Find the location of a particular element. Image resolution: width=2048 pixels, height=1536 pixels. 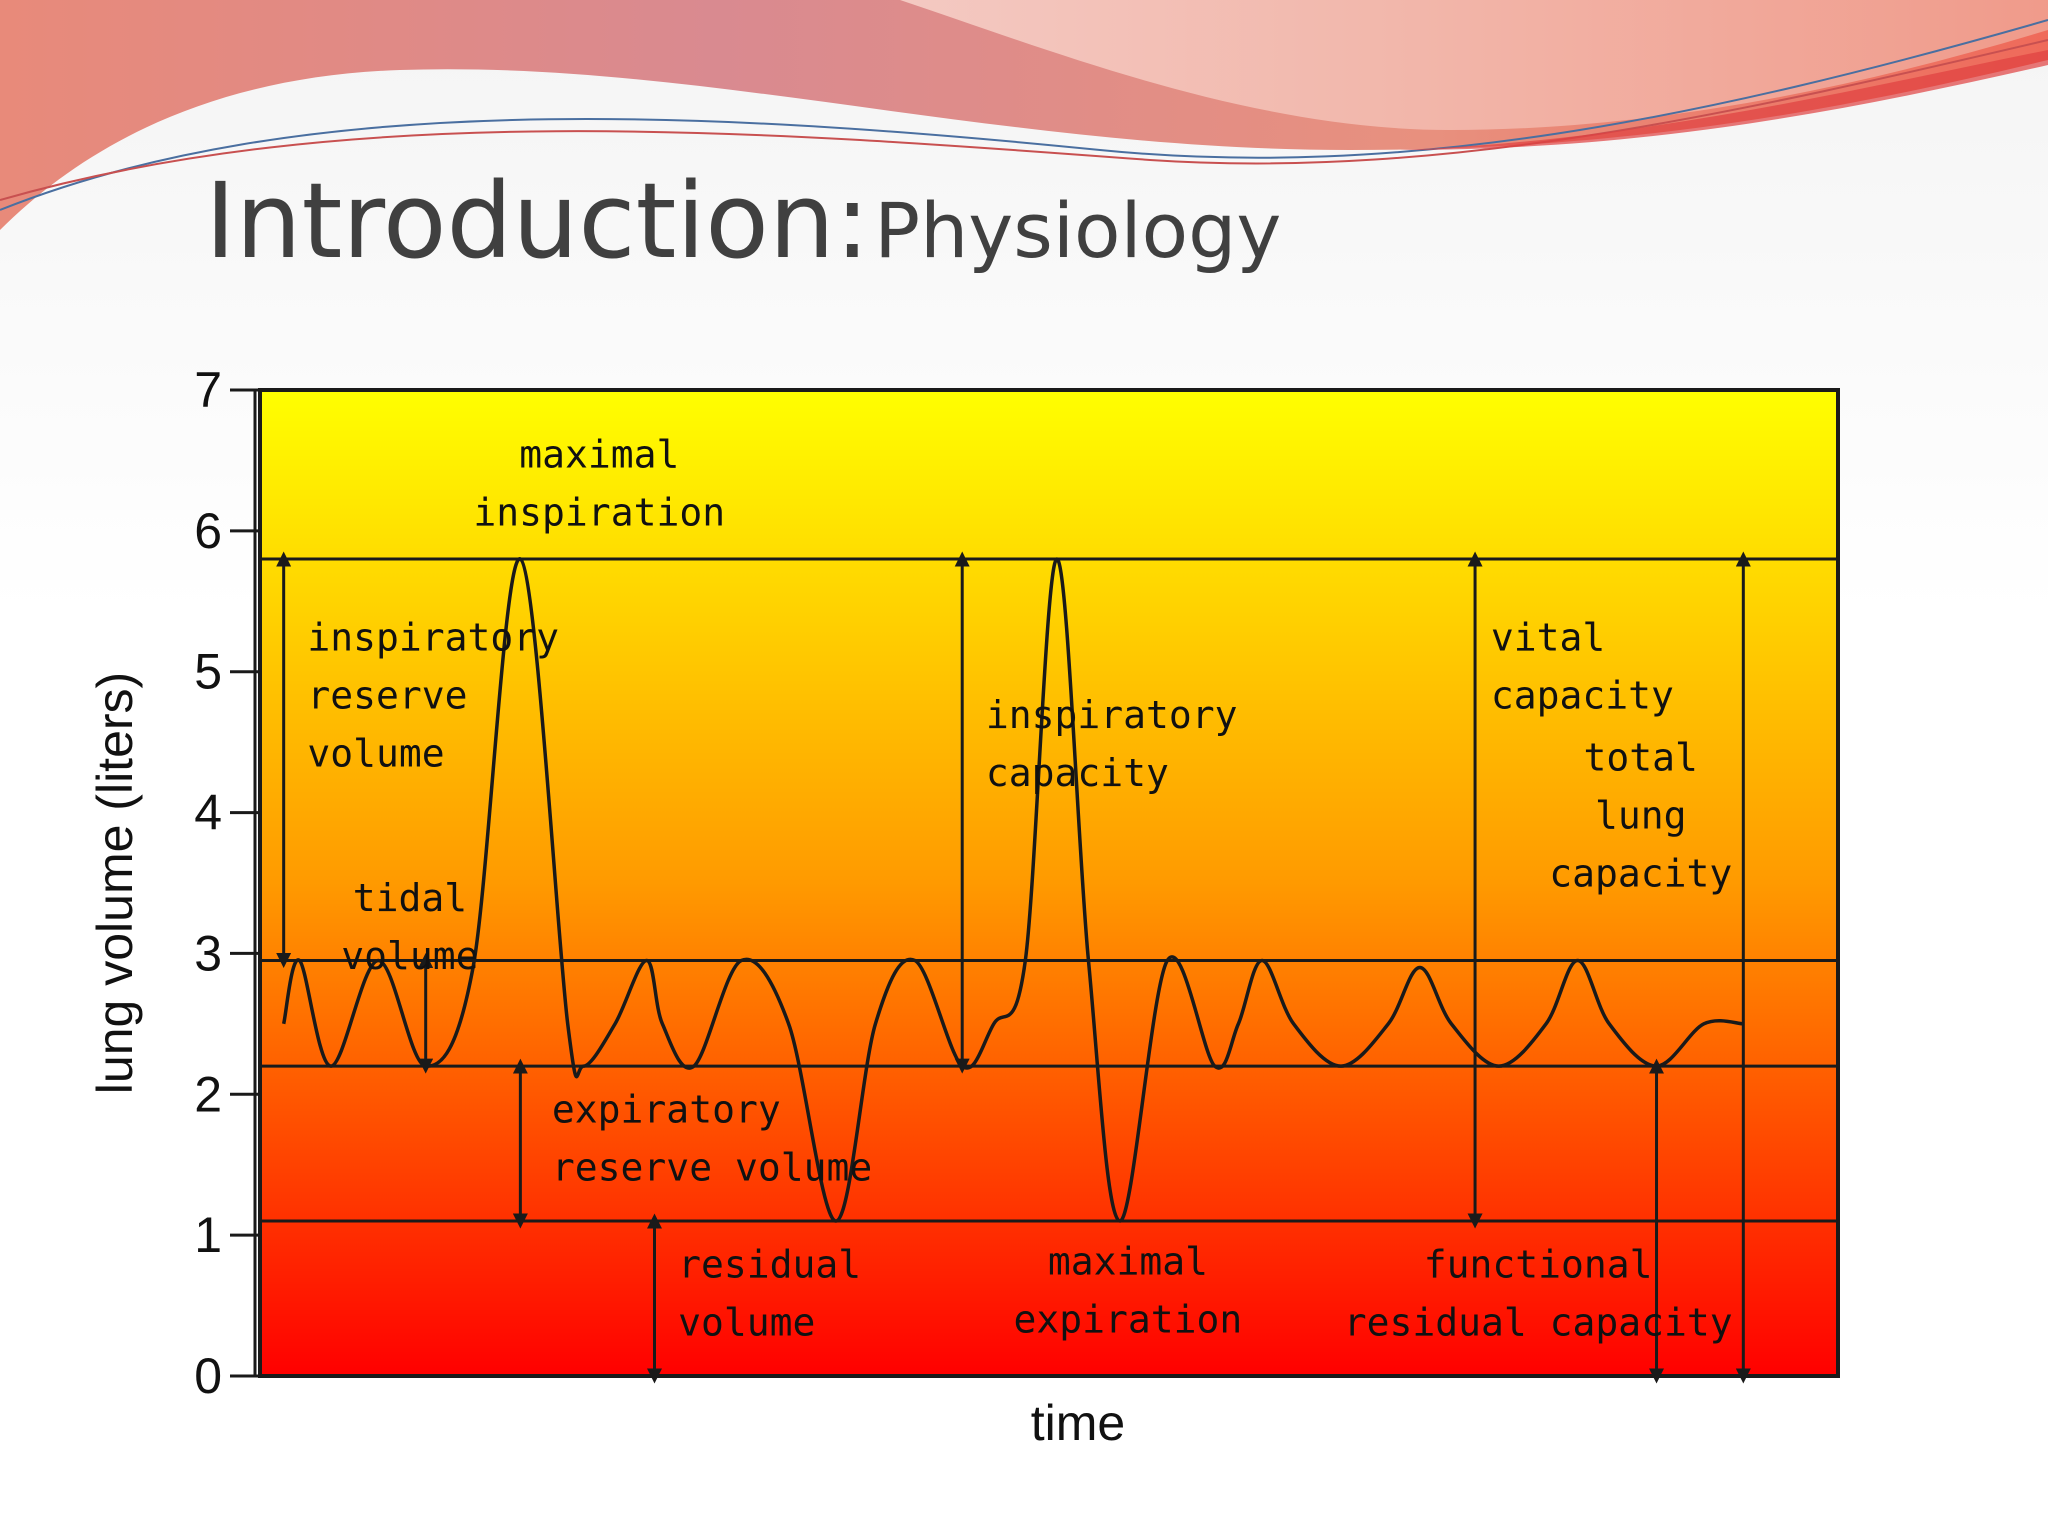

annotation: inspiratory reserve volume is located at coordinates (433, 696).